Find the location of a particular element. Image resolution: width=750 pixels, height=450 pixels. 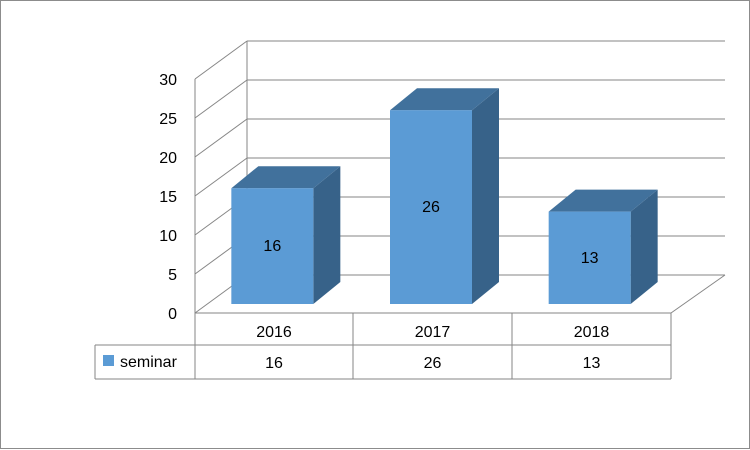

x-tick-label: 2016 is located at coordinates (274, 332).